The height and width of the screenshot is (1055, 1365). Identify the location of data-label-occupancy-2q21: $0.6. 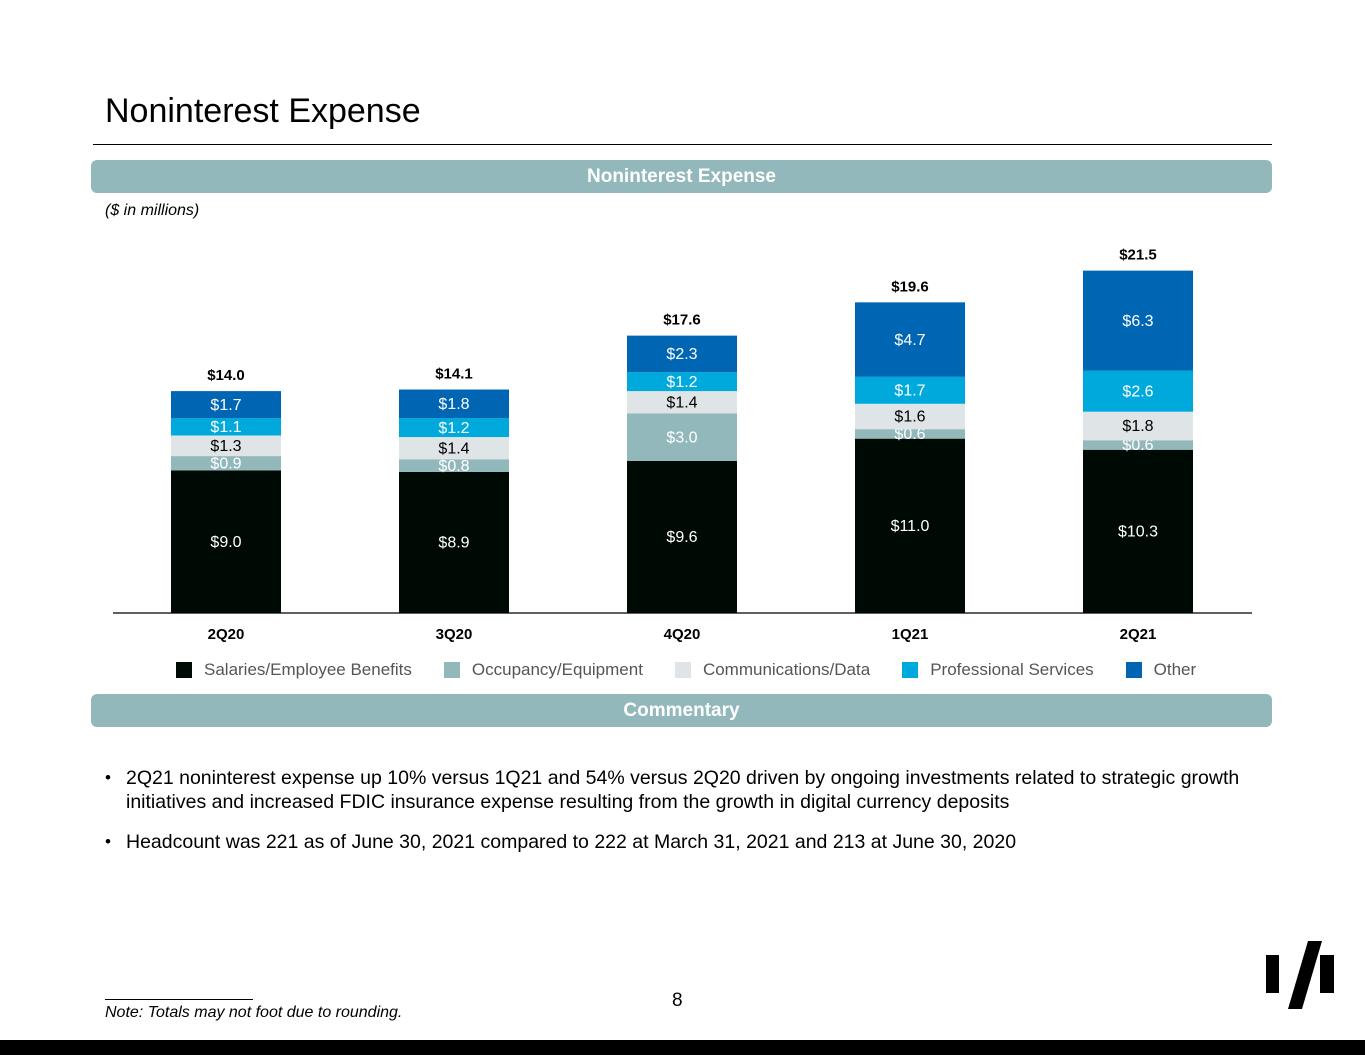
(1137, 445).